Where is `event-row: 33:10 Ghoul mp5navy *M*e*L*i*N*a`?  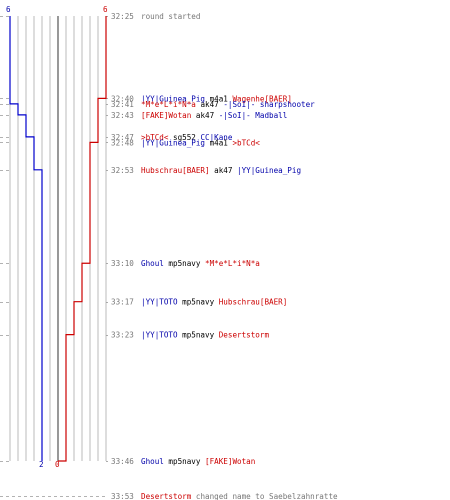 event-row: 33:10 Ghoul mp5navy *M*e*L*i*N*a is located at coordinates (185, 263).